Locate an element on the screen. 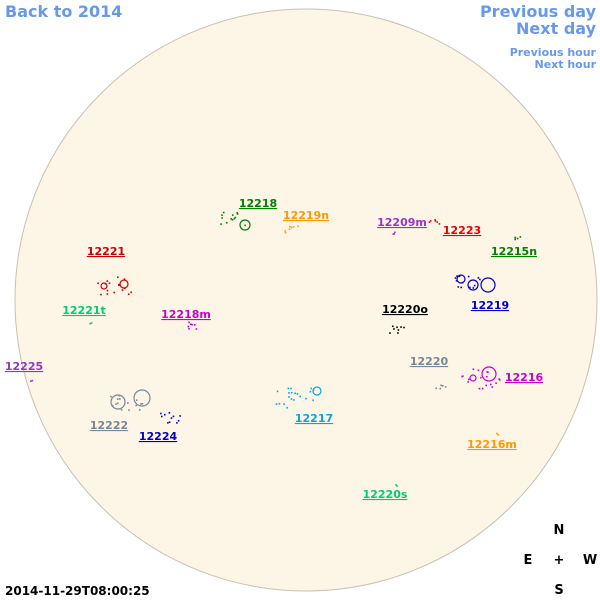 This screenshot has width=600, height=600. region-label: 12223 is located at coordinates (462, 230).